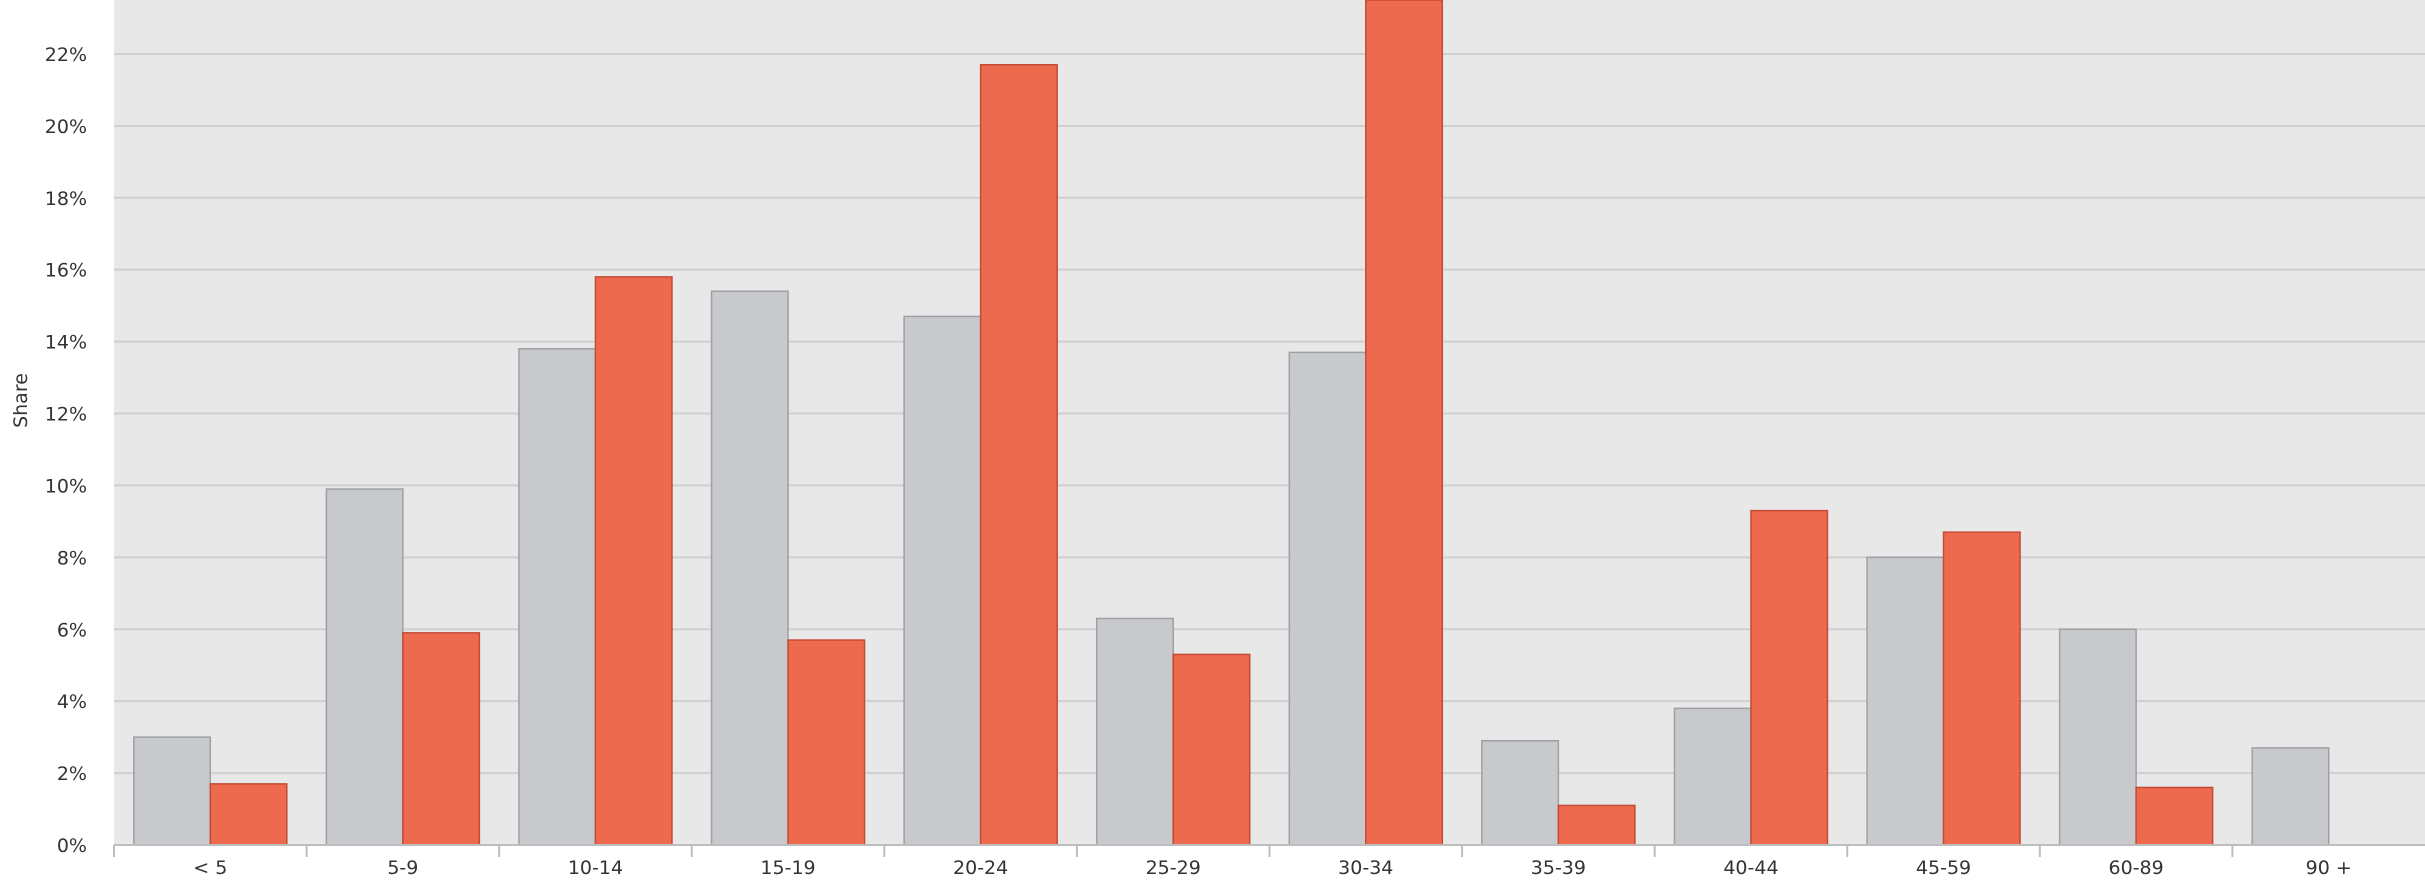 This screenshot has height=893, width=2425. I want to click on y-tick-labels: 0% 2% 4% 6% 8% 10% 12% 14% 16% 18% 20% 22%, so click(66, 450).